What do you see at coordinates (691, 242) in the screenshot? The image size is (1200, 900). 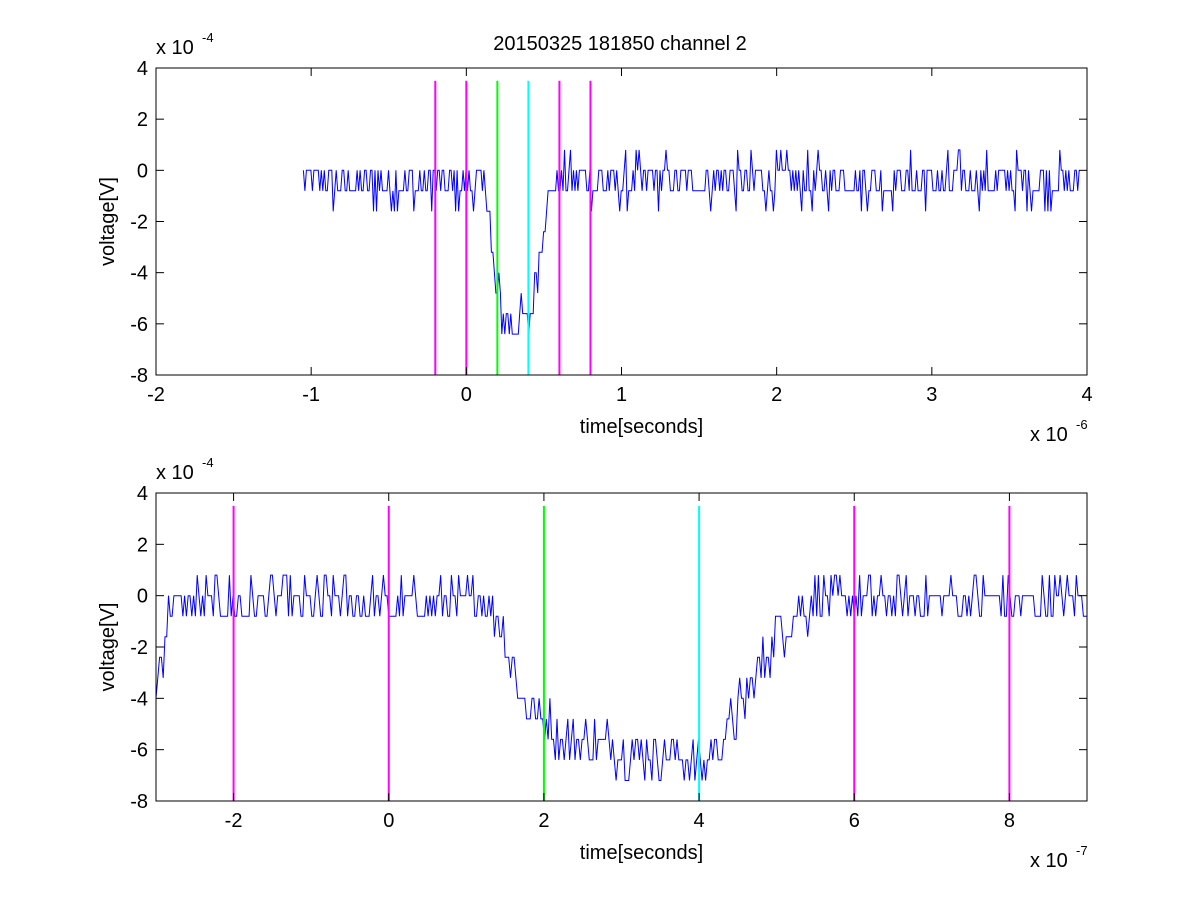 I see `voltage-series-line` at bounding box center [691, 242].